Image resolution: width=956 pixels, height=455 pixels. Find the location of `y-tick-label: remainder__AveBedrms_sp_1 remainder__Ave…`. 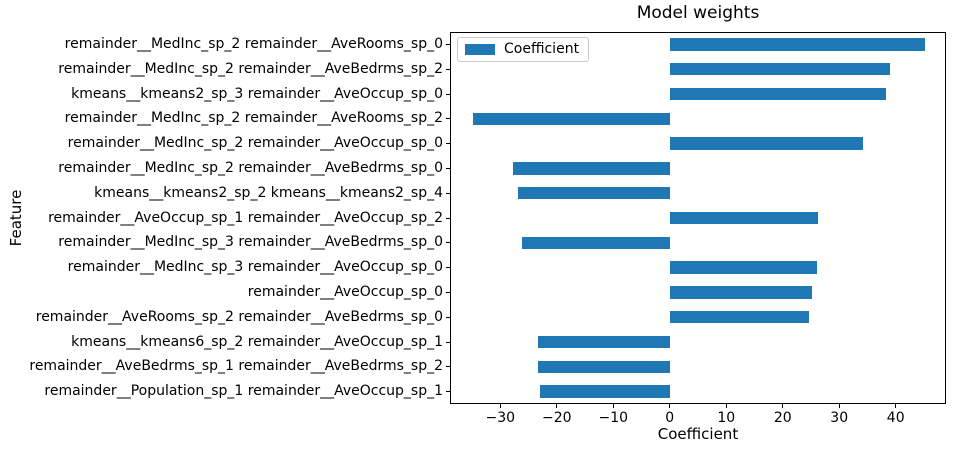

y-tick-label: remainder__AveBedrms_sp_1 remainder__Ave… is located at coordinates (236, 366).